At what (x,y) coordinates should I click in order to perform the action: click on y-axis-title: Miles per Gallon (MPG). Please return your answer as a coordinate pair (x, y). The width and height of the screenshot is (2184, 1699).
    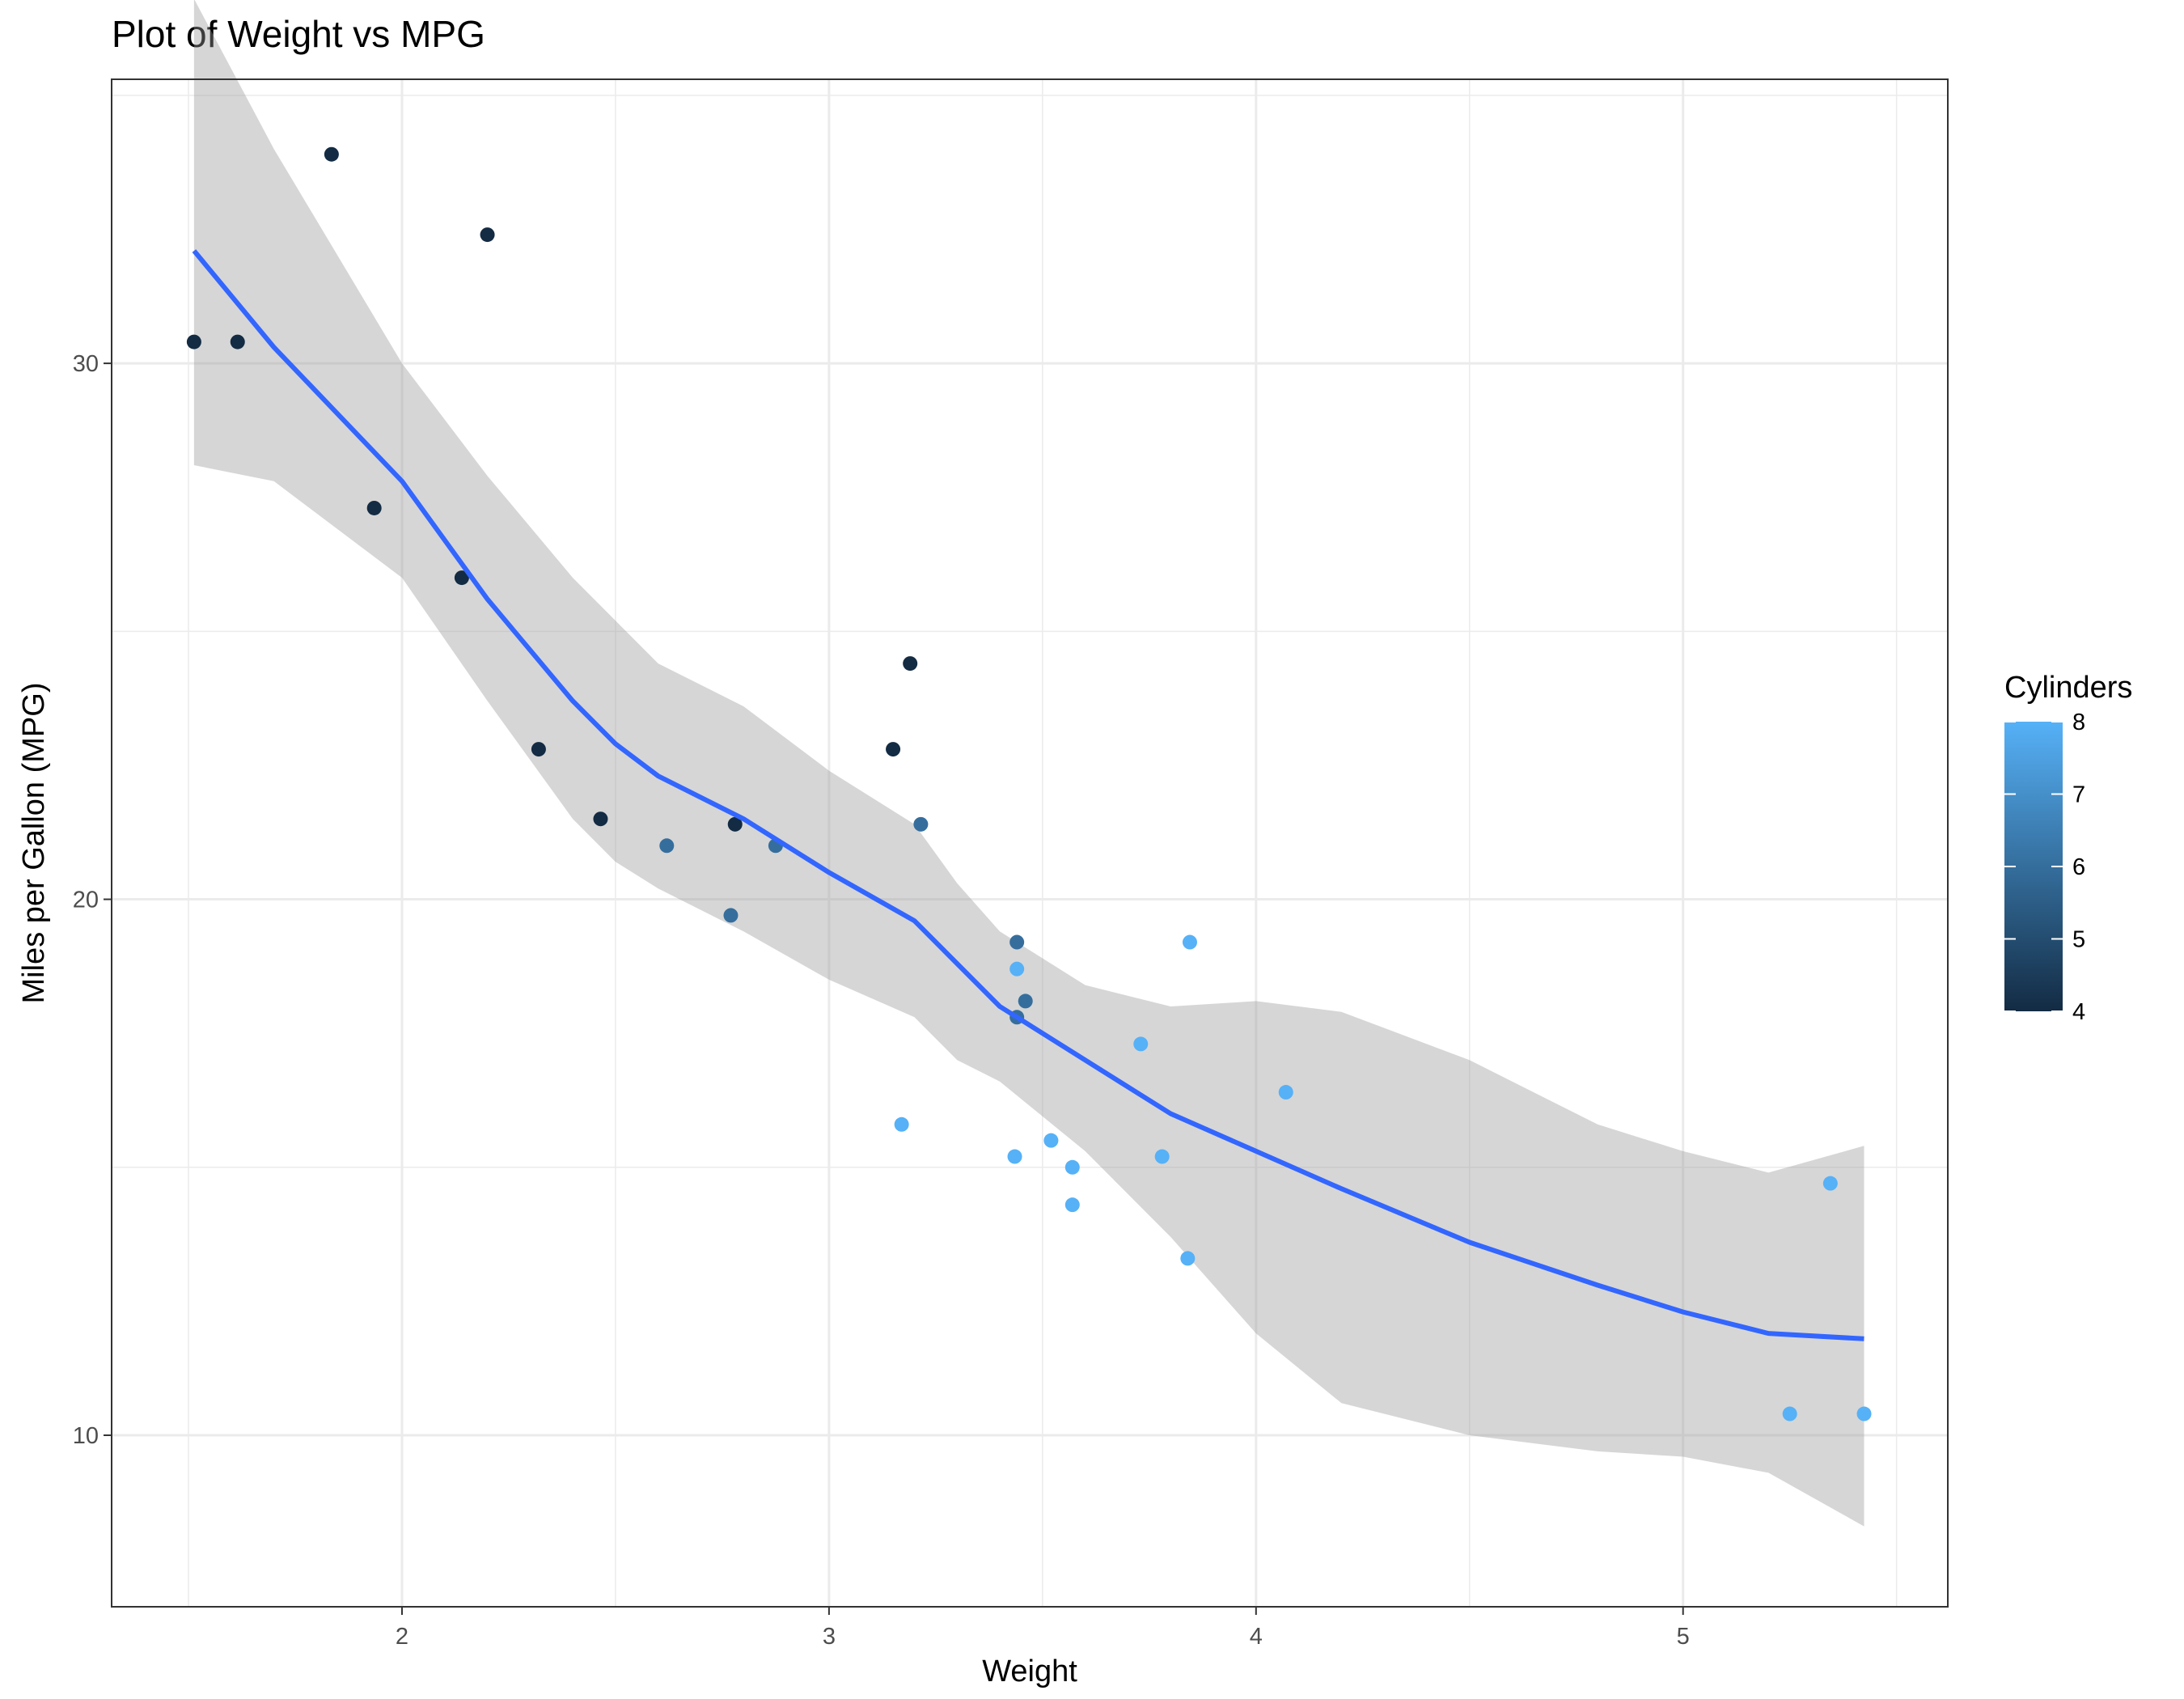
    Looking at the image, I should click on (34, 843).